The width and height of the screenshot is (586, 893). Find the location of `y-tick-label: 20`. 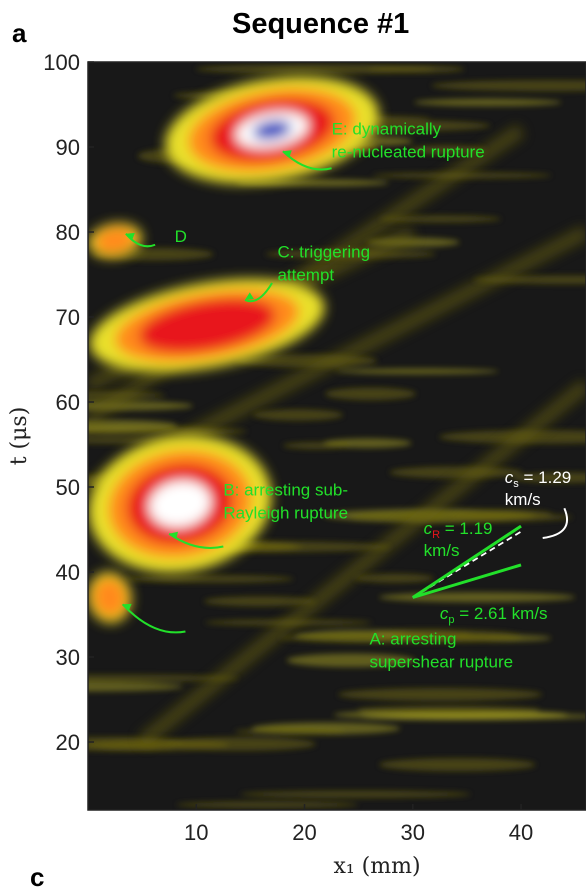

y-tick-label: 20 is located at coordinates (68, 742).